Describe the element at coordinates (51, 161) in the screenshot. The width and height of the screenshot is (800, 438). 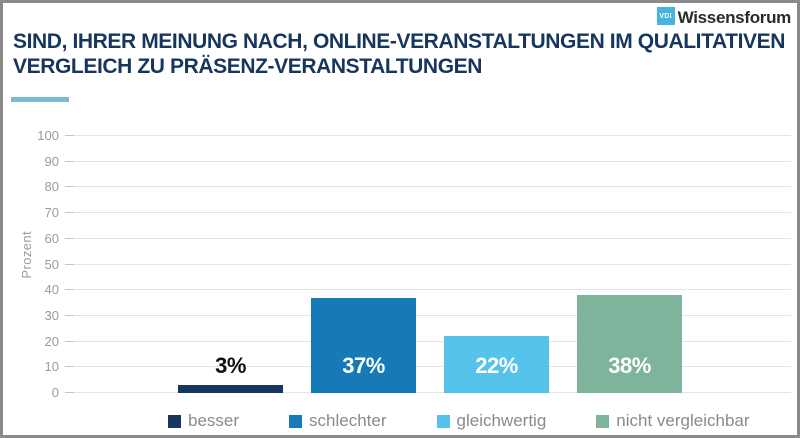
I see `y-tick-label: 90` at that location.